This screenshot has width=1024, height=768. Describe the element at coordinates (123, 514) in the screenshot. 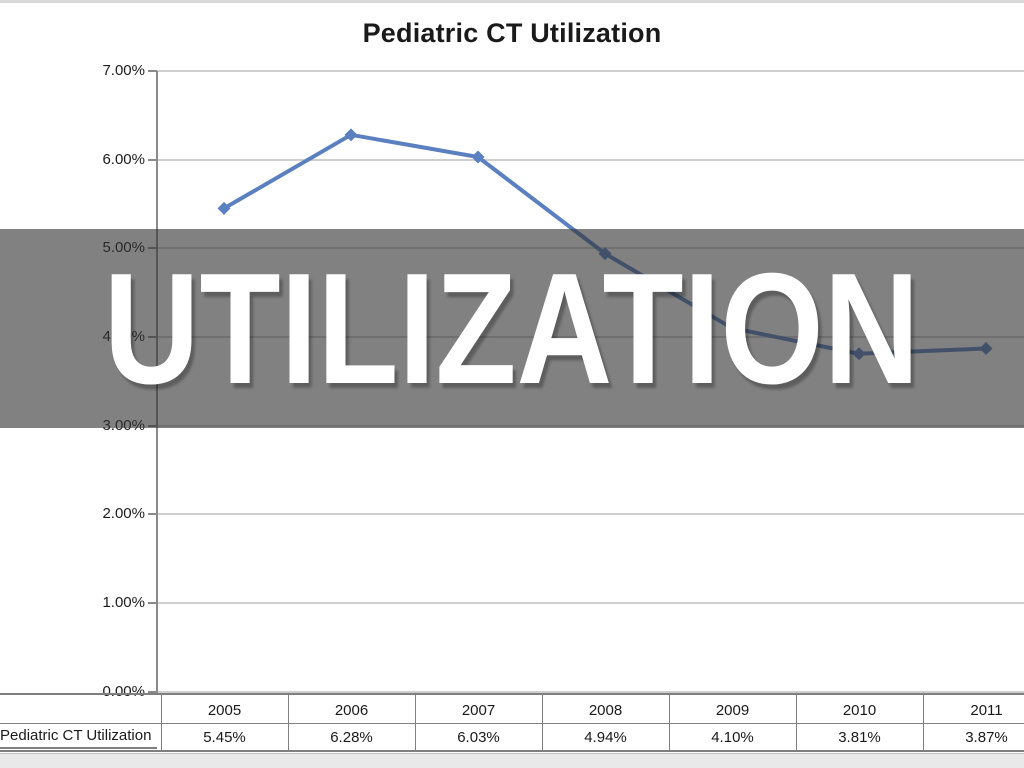

I see `y-axis-label: 2.00%` at that location.